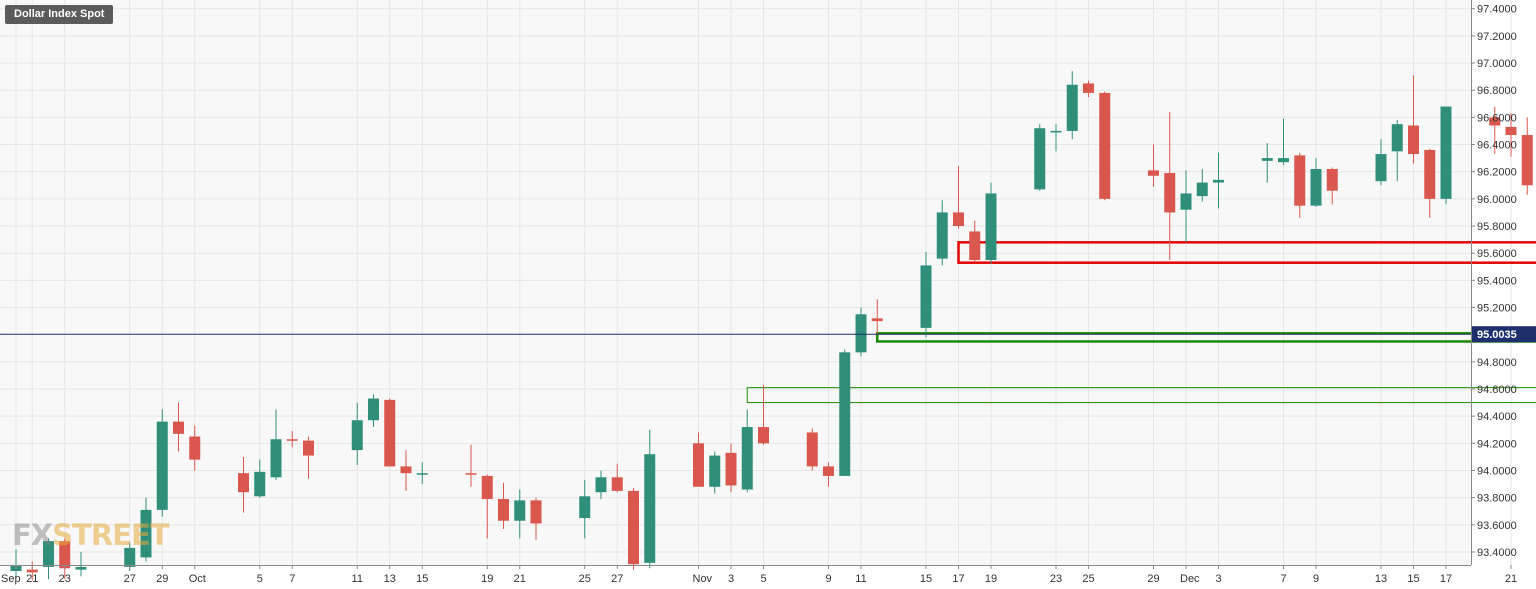  What do you see at coordinates (1497, 254) in the screenshot?
I see `y-tick-label: 95.6000` at bounding box center [1497, 254].